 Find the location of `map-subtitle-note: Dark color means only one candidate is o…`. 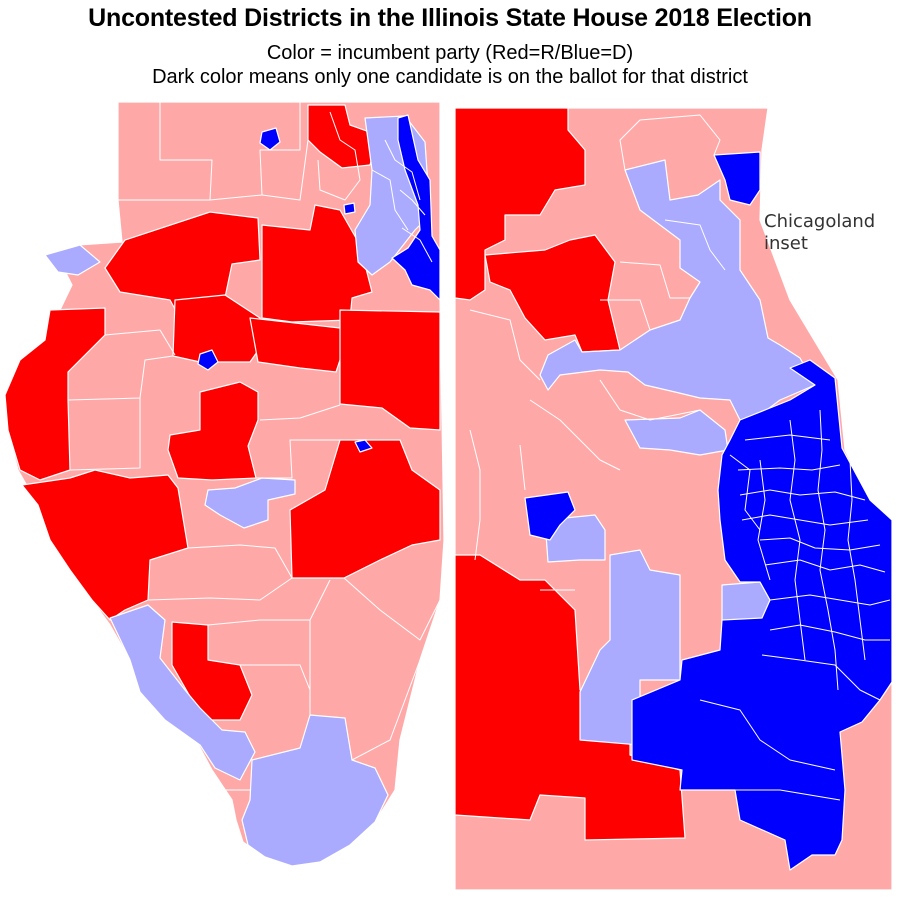

map-subtitle-note: Dark color means only one candidate is o… is located at coordinates (450, 77).